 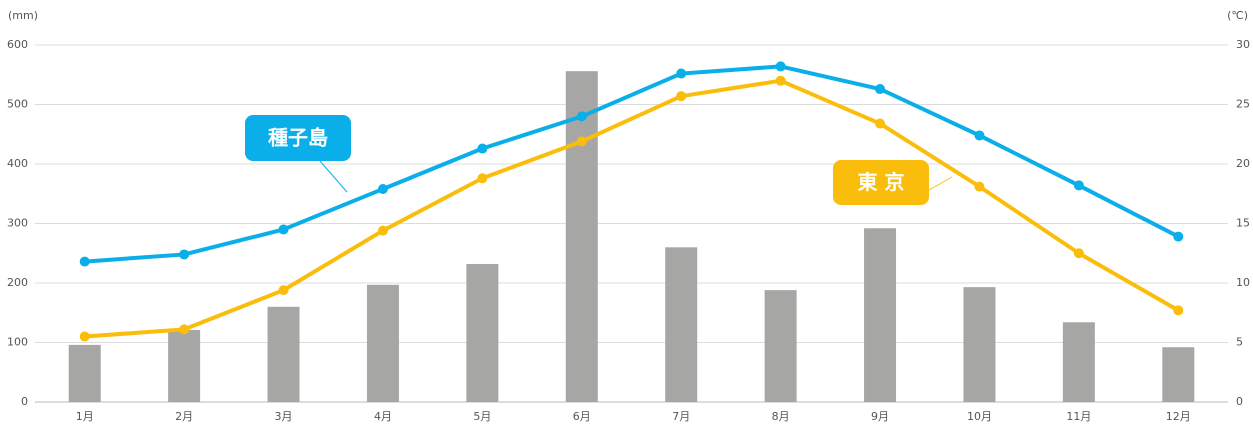 What do you see at coordinates (1239, 342) in the screenshot?
I see `y2-tick-label: 5` at bounding box center [1239, 342].